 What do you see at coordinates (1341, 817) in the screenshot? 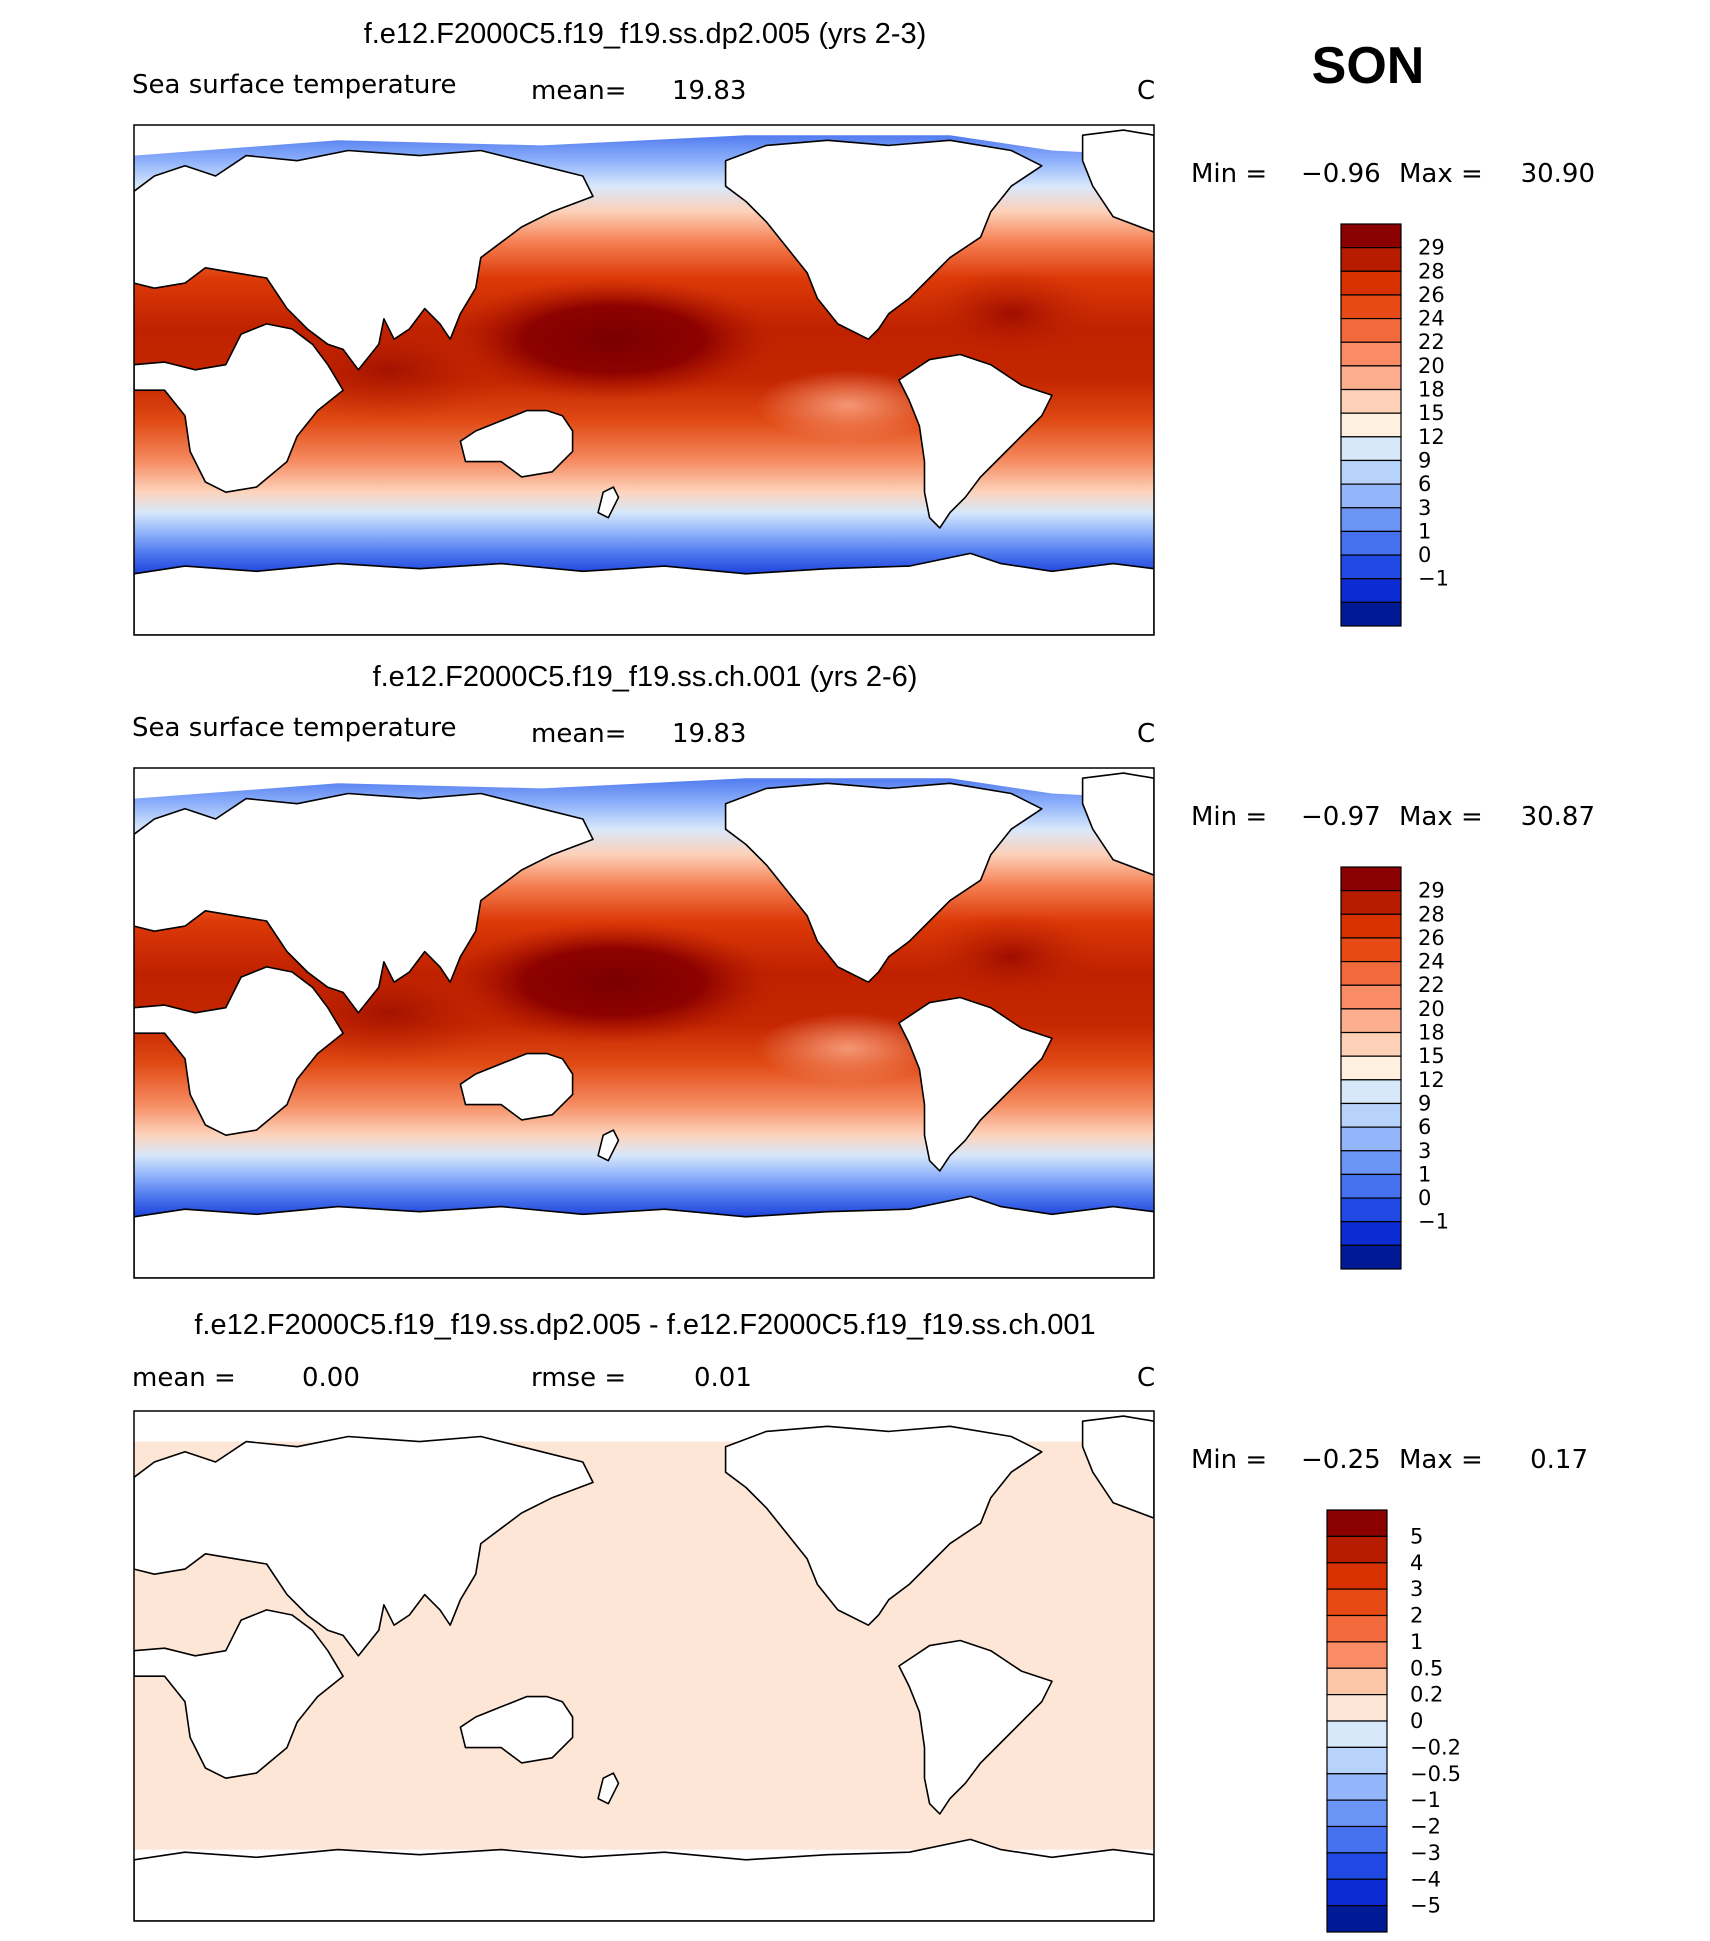
I see `min-value: −0.97` at bounding box center [1341, 817].